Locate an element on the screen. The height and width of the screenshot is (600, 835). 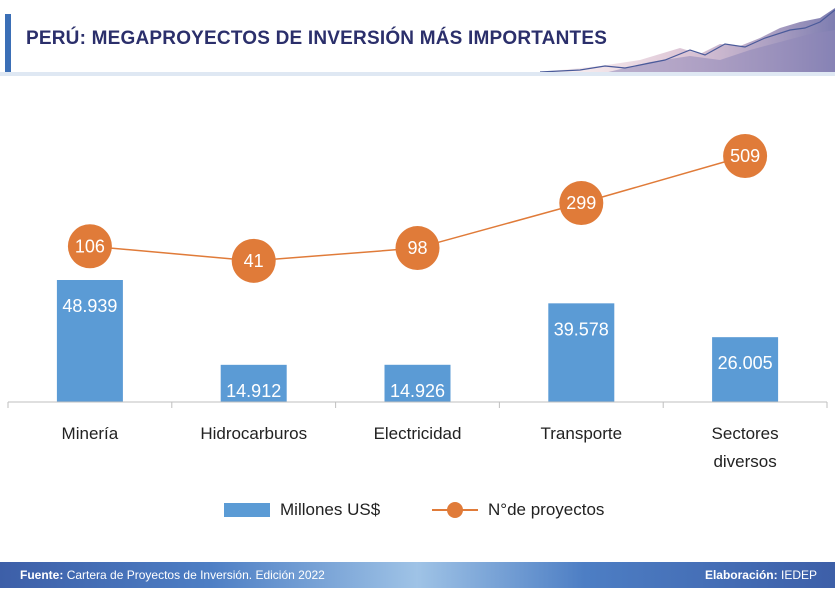
line-value-label: 509 is located at coordinates (745, 156).